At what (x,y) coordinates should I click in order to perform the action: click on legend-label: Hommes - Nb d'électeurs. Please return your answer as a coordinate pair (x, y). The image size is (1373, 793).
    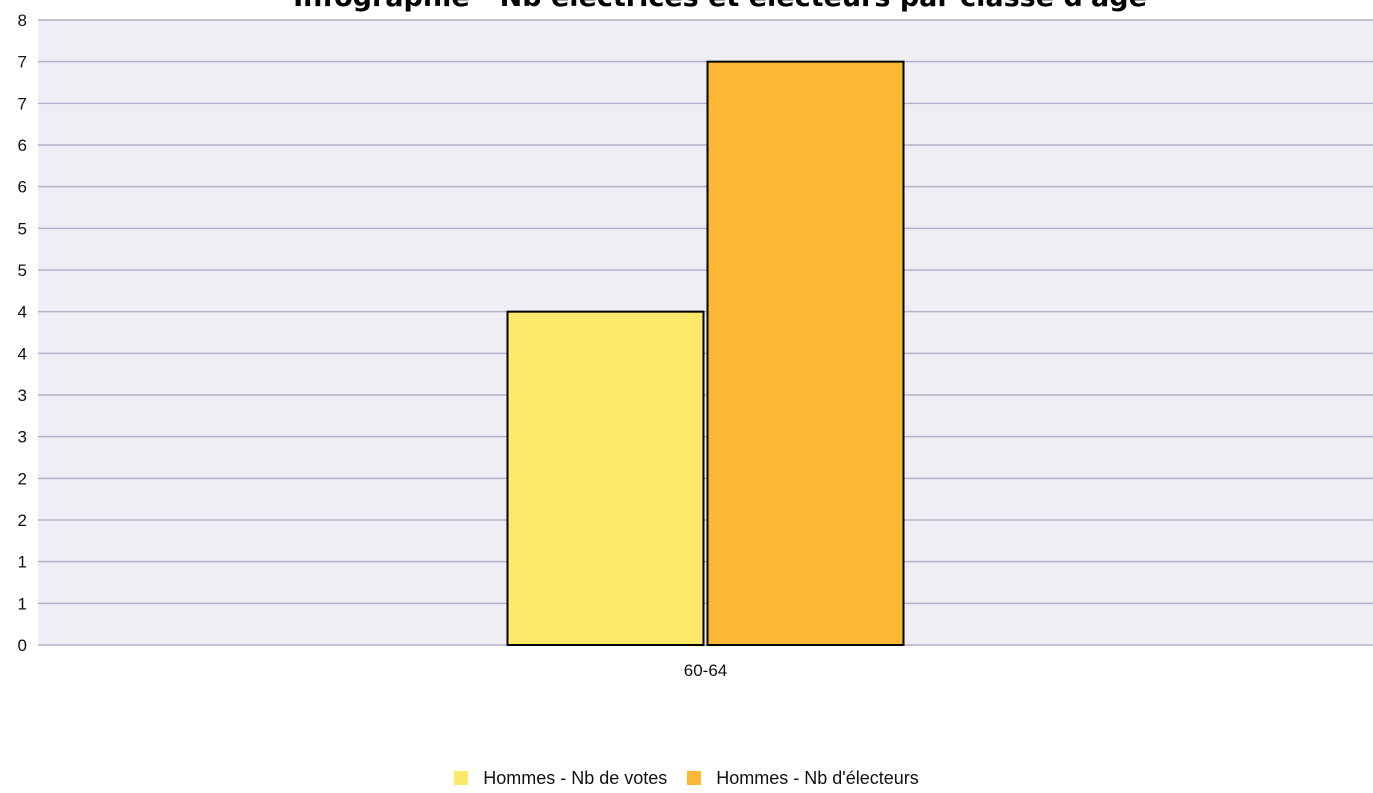
    Looking at the image, I should click on (817, 777).